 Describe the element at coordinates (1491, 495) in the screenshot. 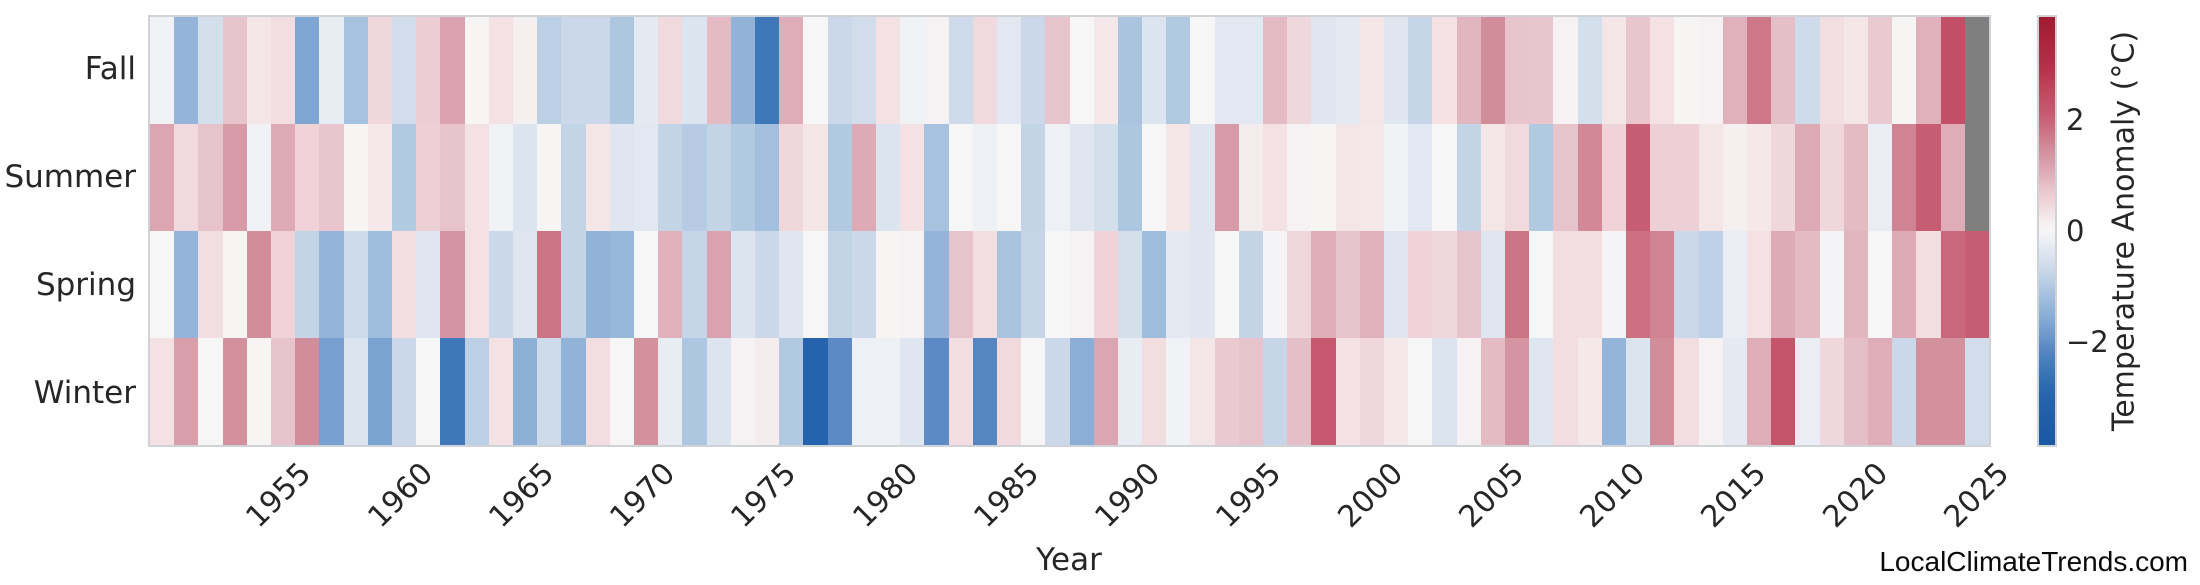

I see `x-tick-label-2005: 2005` at that location.